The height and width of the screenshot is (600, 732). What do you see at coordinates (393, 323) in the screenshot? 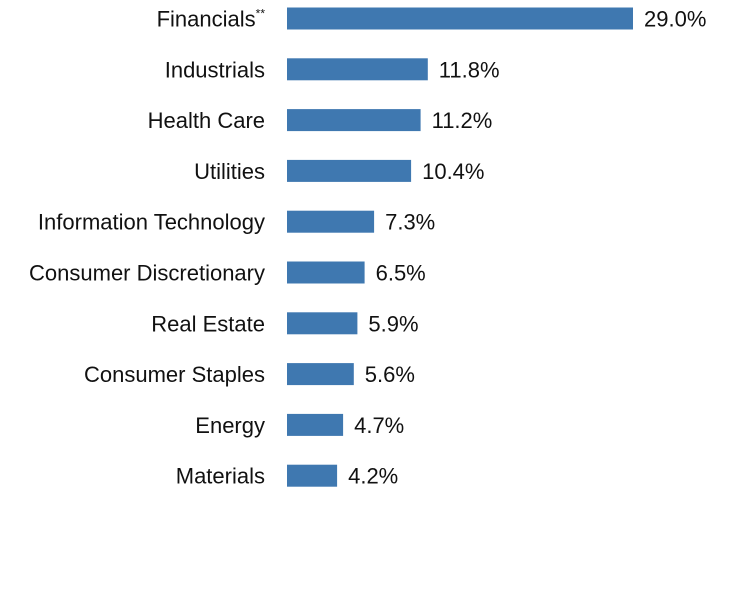
I see `value-label-real-estate: 5.9%` at bounding box center [393, 323].